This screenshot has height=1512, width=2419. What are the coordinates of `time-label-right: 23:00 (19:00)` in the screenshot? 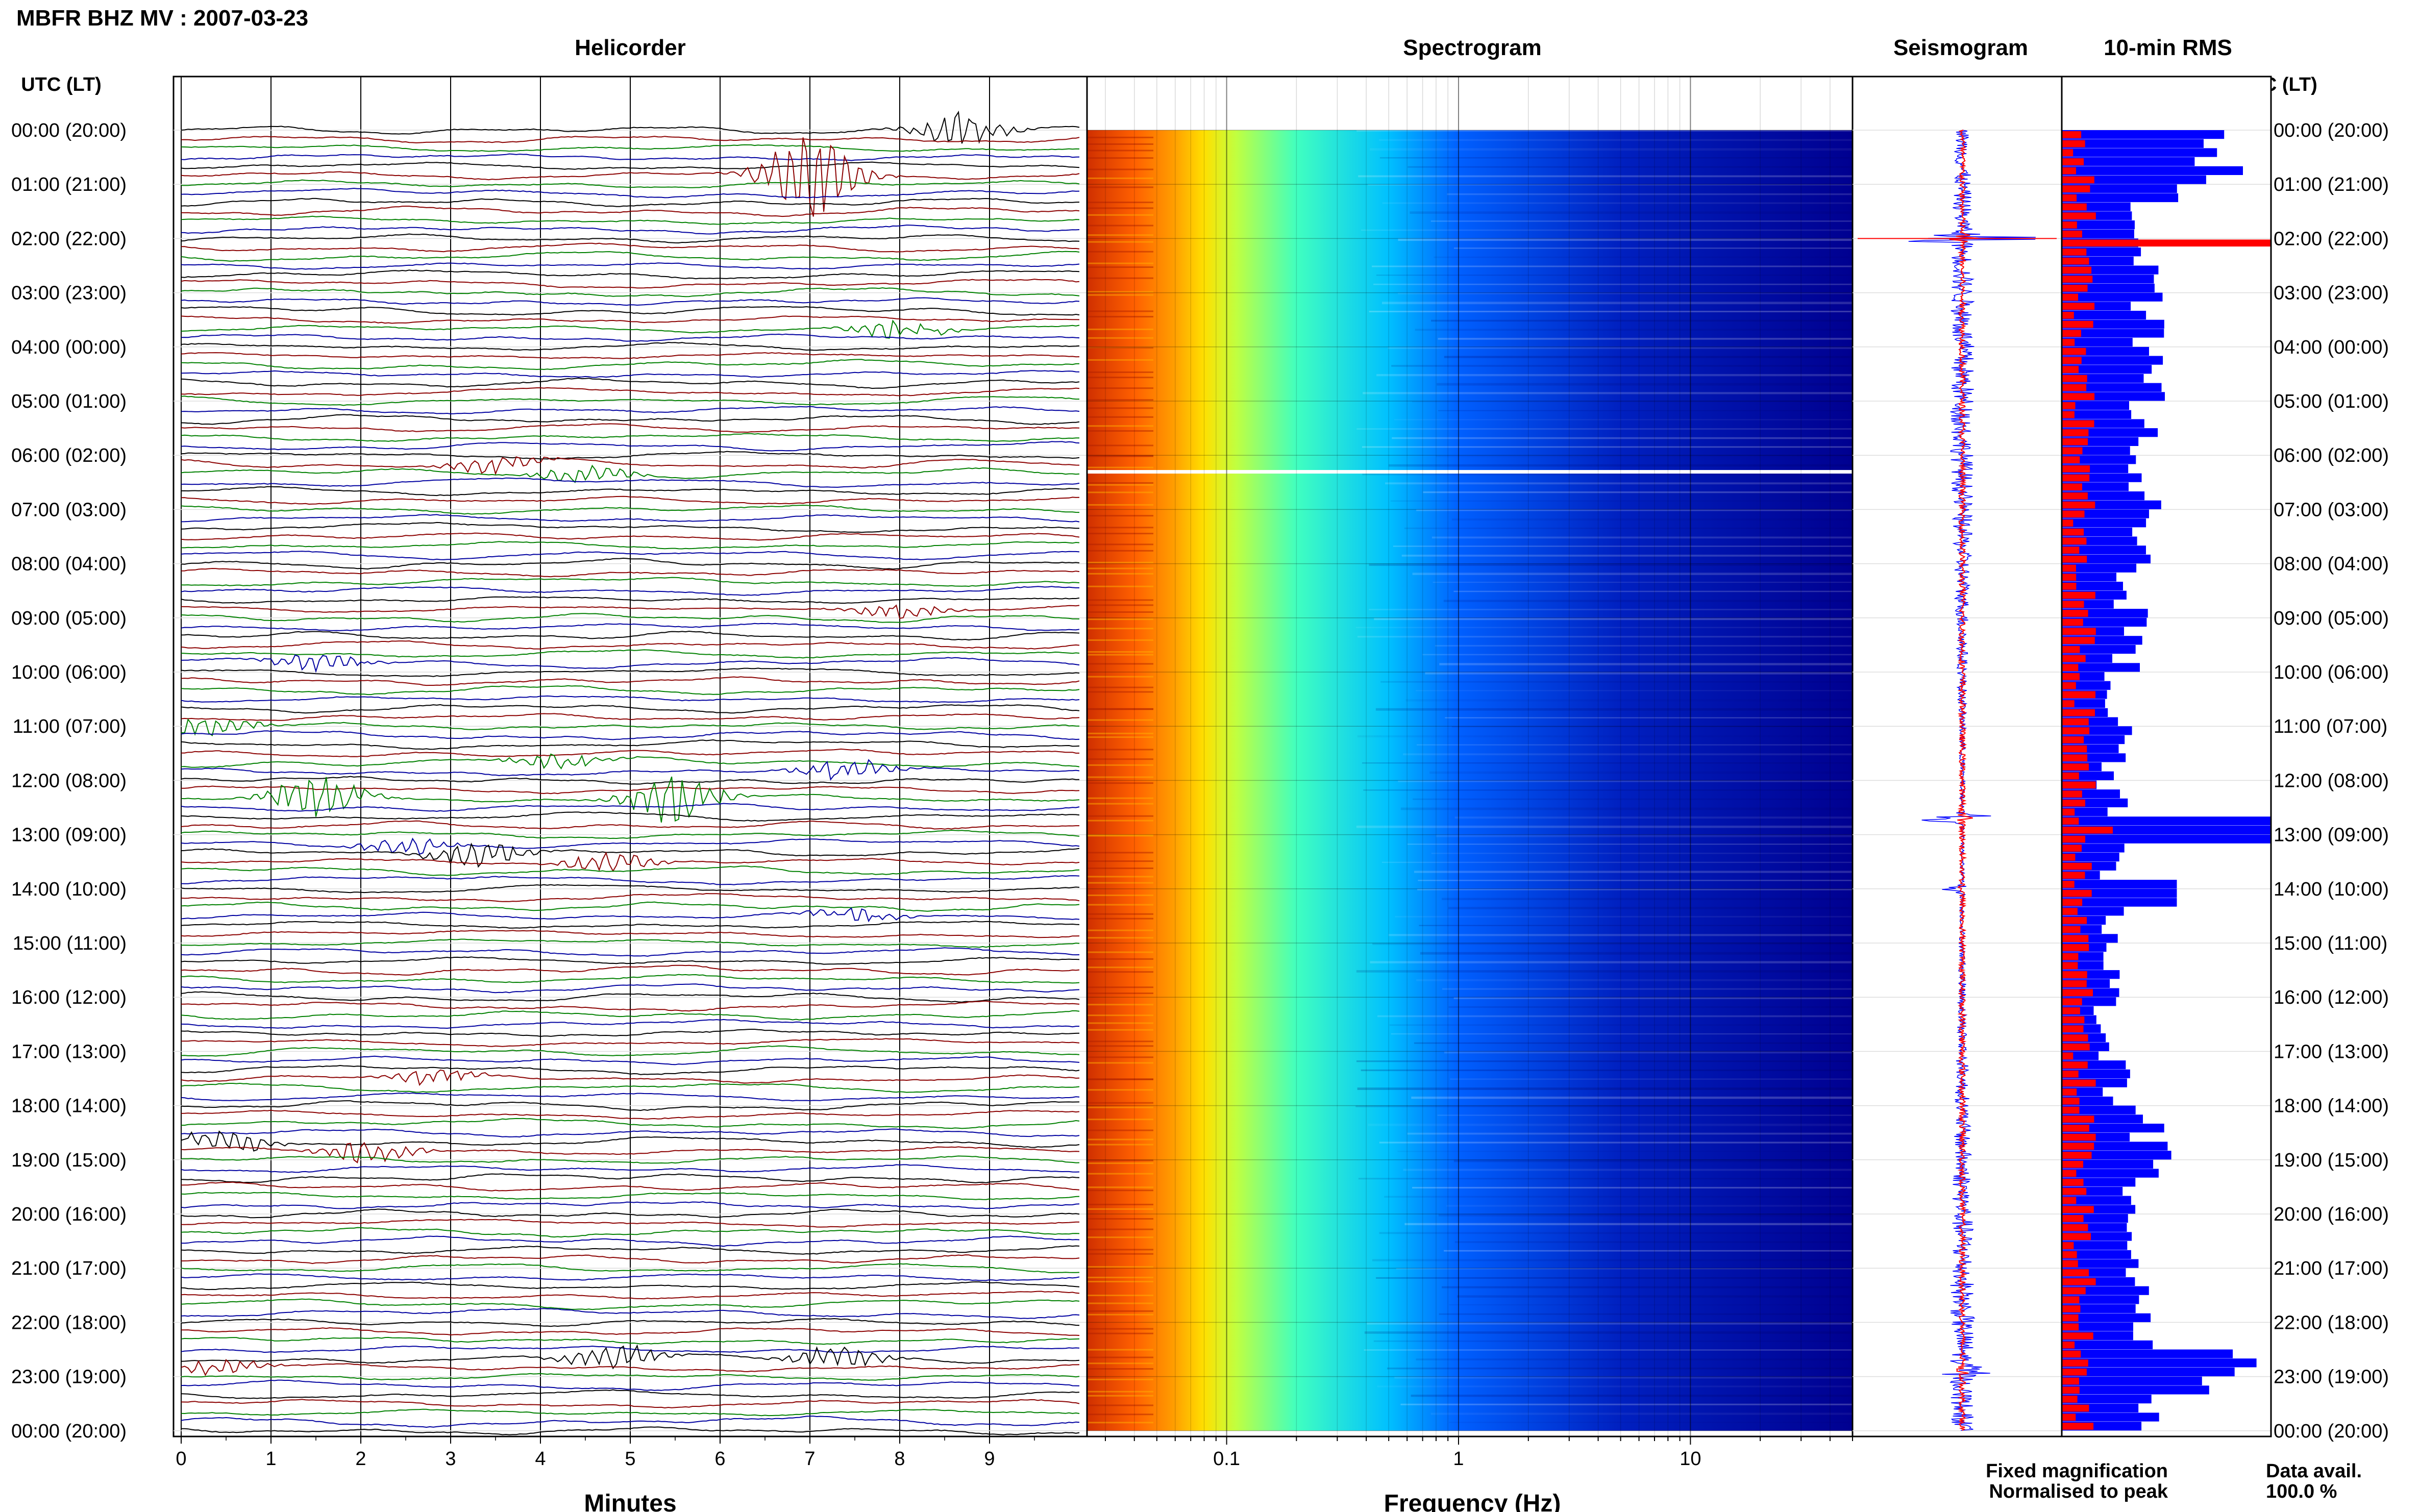 It's located at (2331, 1377).